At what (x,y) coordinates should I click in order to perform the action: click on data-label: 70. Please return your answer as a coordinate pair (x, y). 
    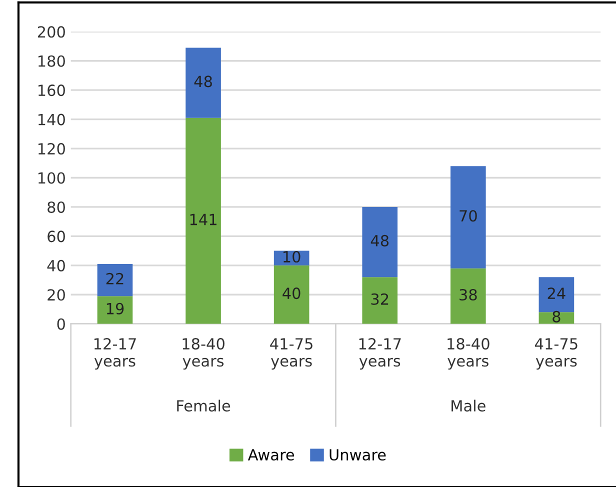
    Looking at the image, I should click on (468, 216).